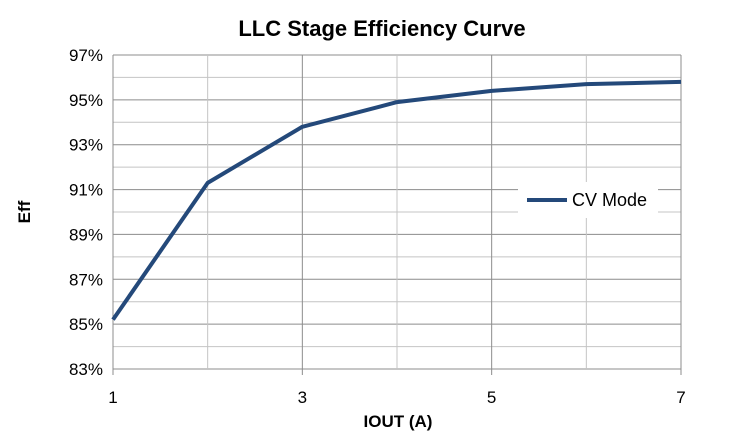  What do you see at coordinates (680, 397) in the screenshot?
I see `x-tick-label: 7` at bounding box center [680, 397].